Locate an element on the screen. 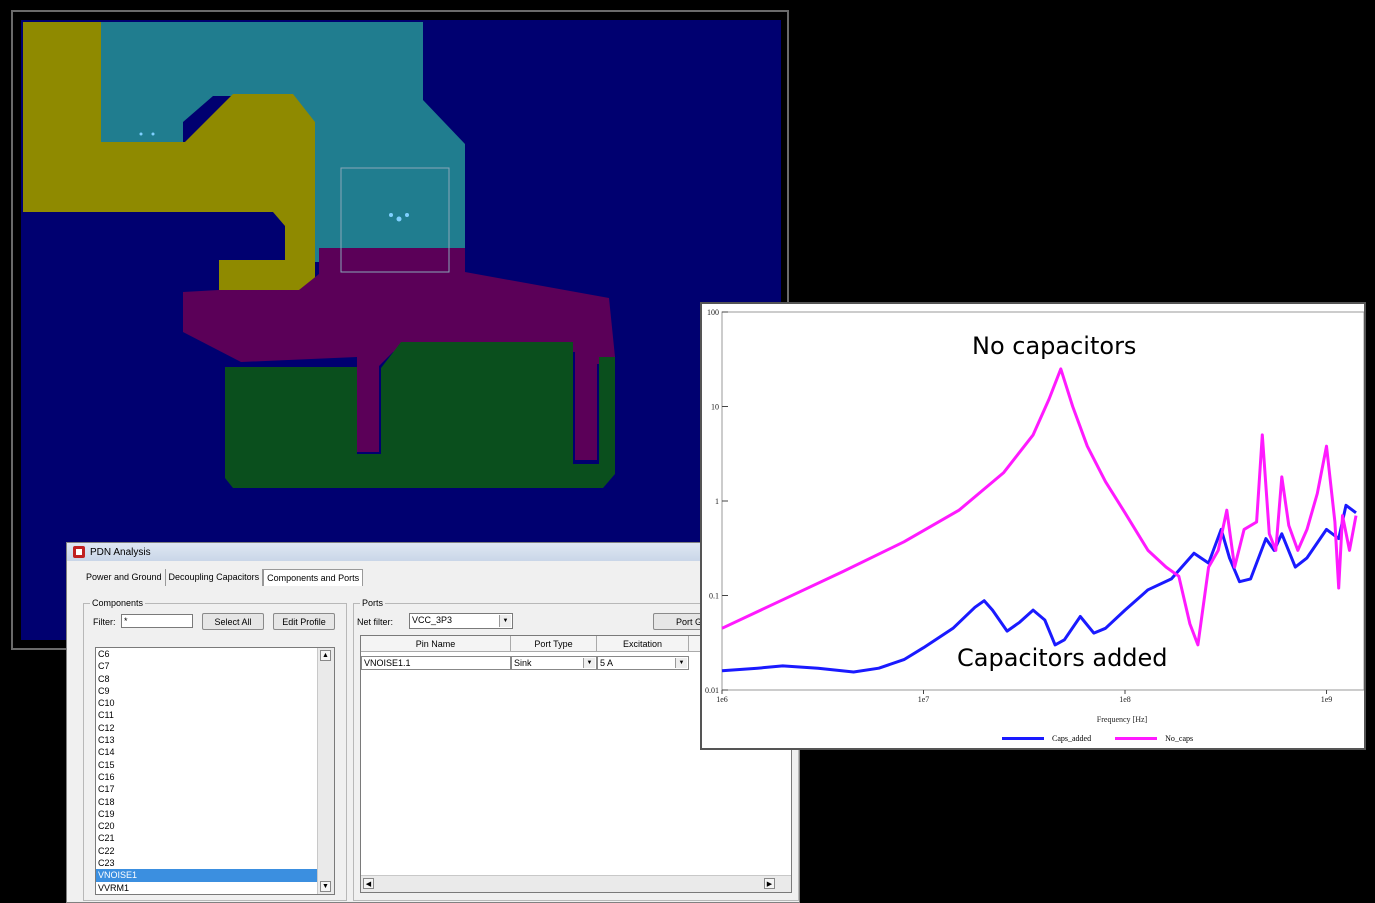  x-tick-label: 1e9 is located at coordinates (1327, 699).